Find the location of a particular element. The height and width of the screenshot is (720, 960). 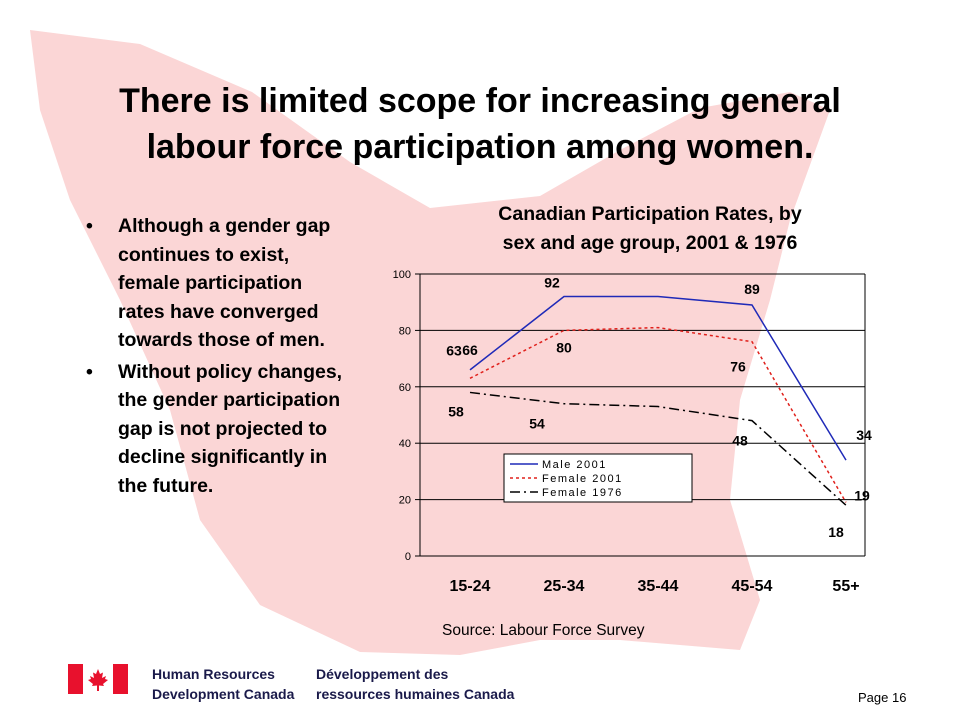

dept-fr-line: Développement des is located at coordinates (382, 674).